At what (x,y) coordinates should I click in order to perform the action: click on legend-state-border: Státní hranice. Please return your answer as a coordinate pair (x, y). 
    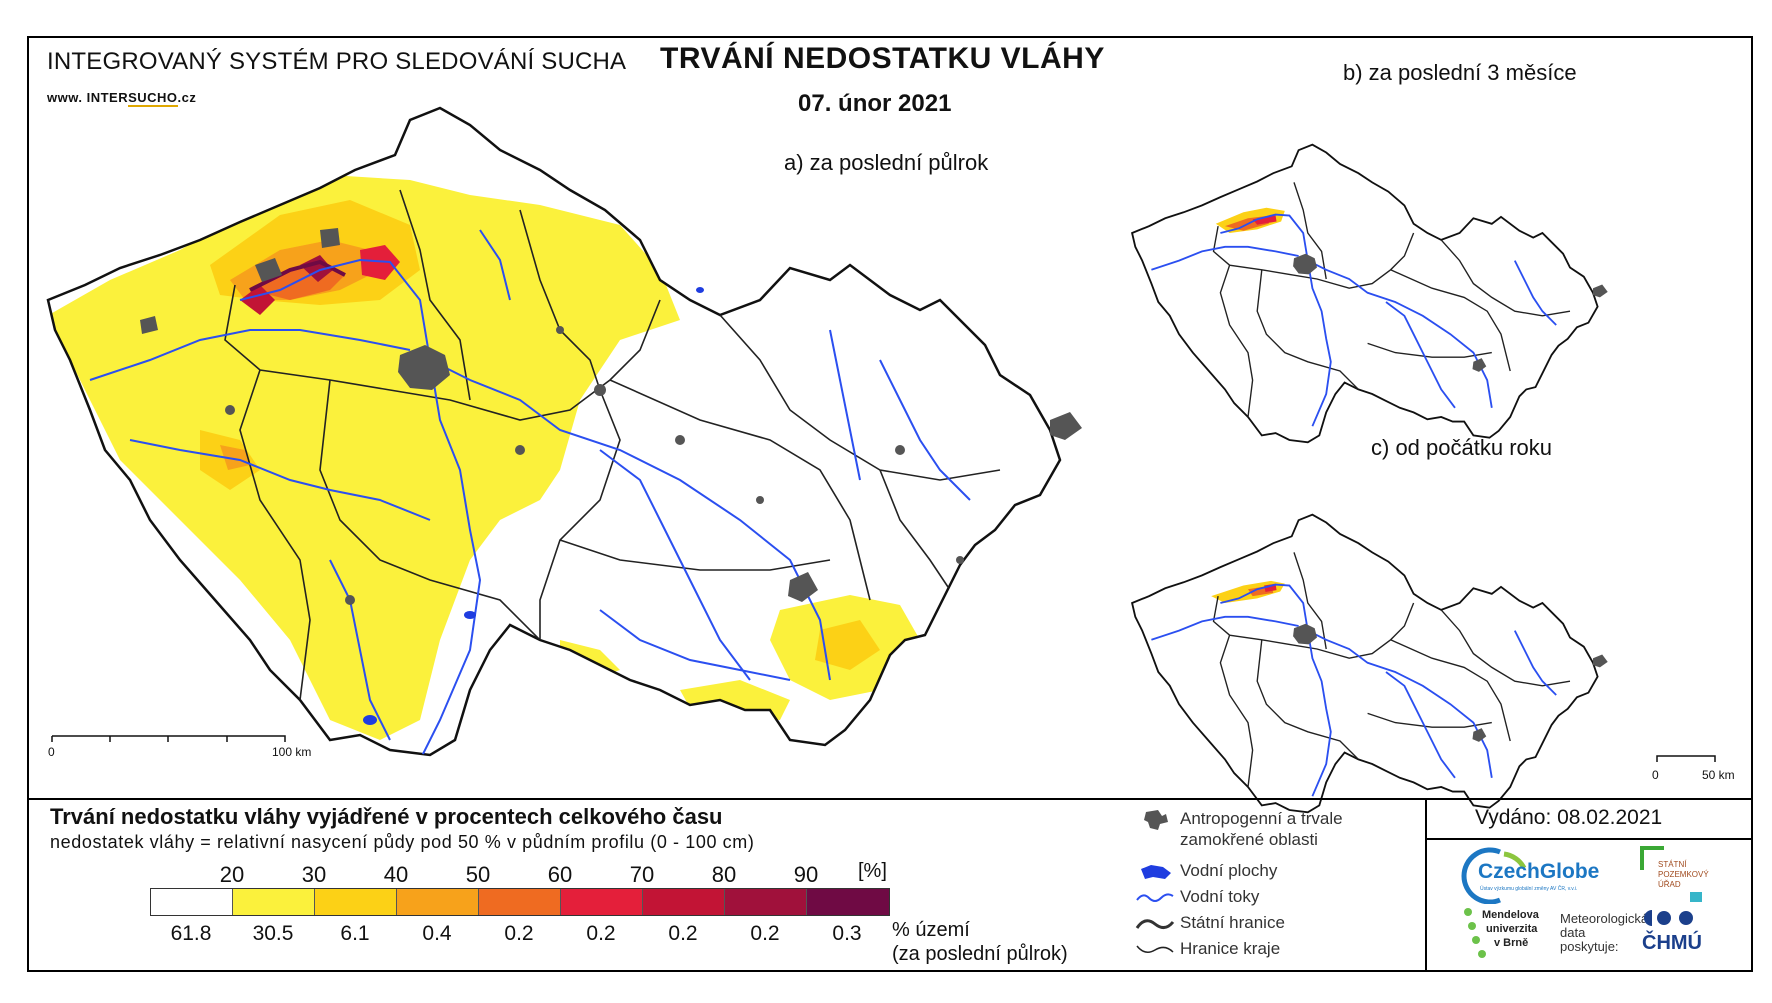
    Looking at the image, I should click on (1207, 924).